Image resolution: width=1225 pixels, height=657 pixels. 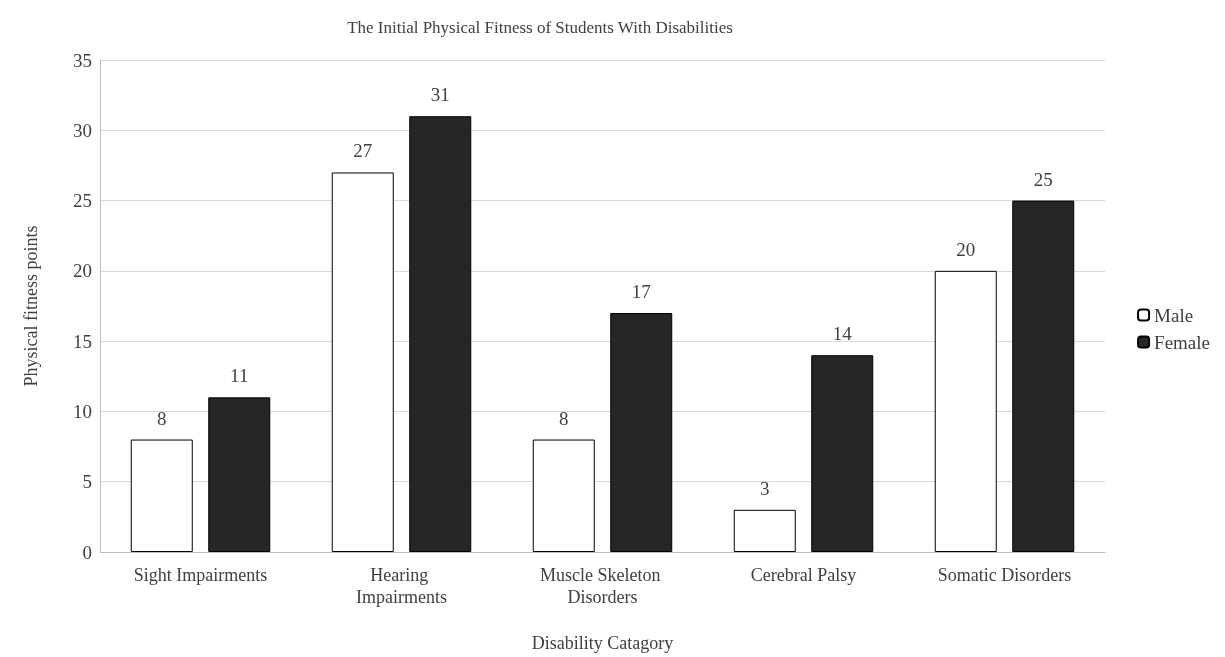 I want to click on x-tick-label: Sight Impairments, so click(x=200, y=575).